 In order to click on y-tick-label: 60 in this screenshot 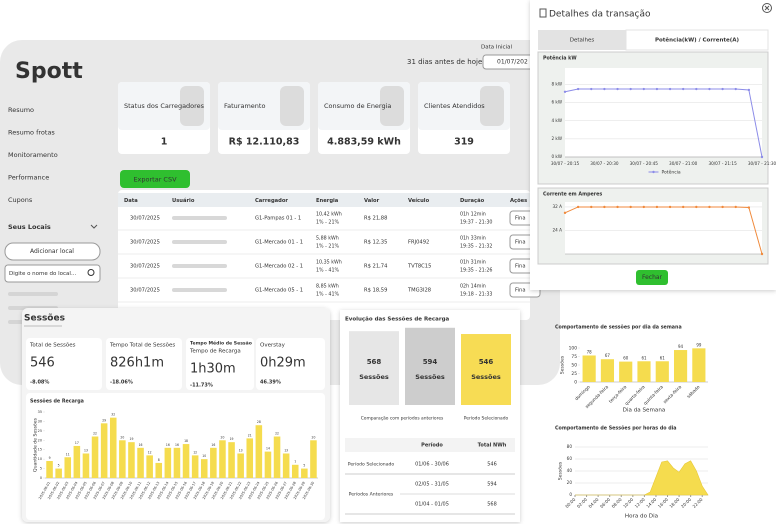, I will do `click(570, 458)`.